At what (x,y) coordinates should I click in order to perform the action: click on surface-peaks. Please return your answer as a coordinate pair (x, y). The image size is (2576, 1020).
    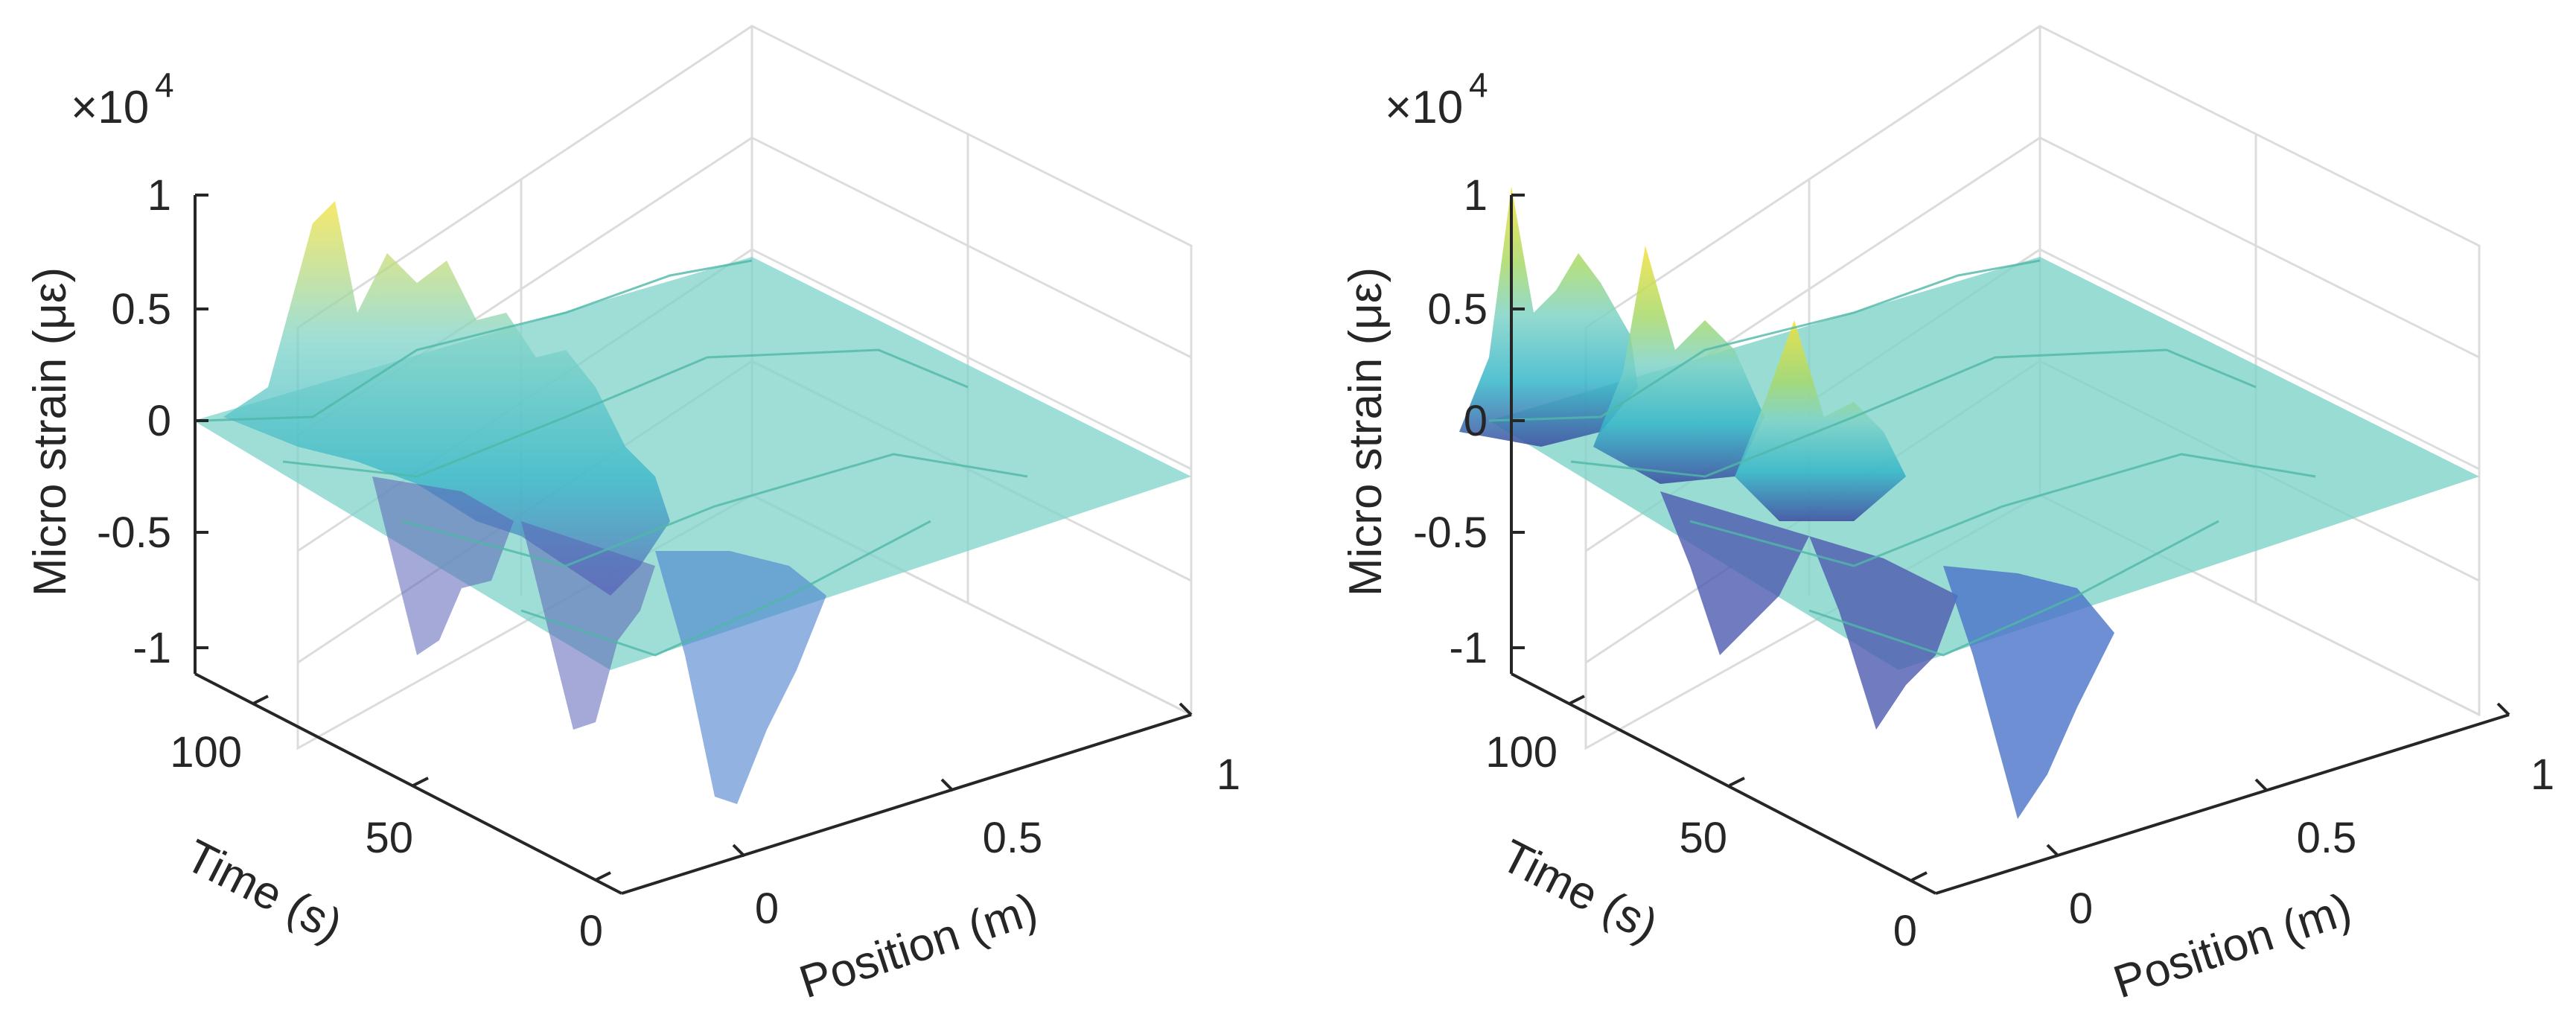
    Looking at the image, I should click on (446, 398).